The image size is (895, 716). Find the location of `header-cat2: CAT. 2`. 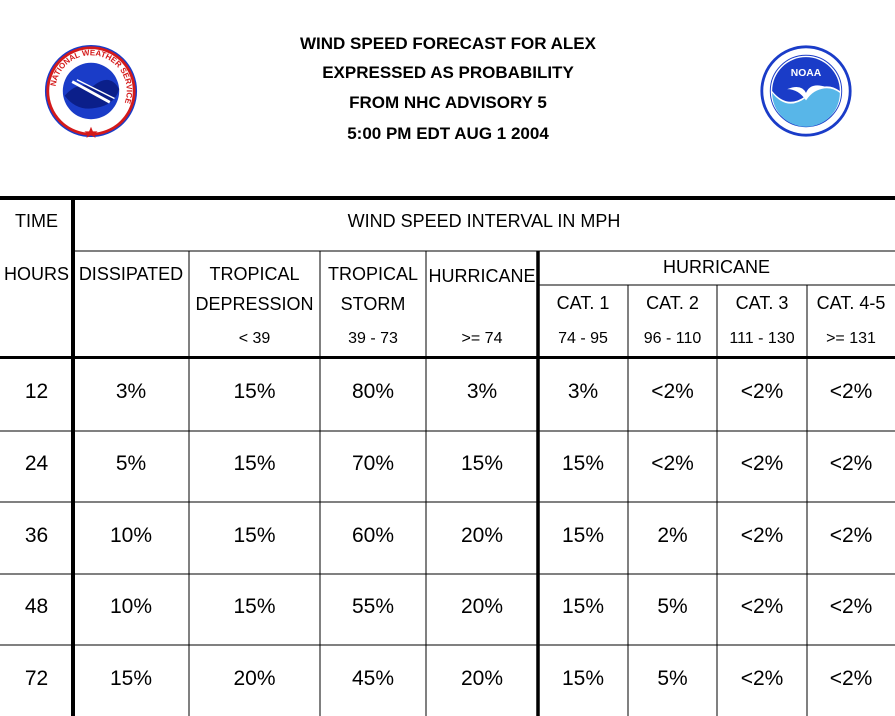

header-cat2: CAT. 2 is located at coordinates (672, 303).